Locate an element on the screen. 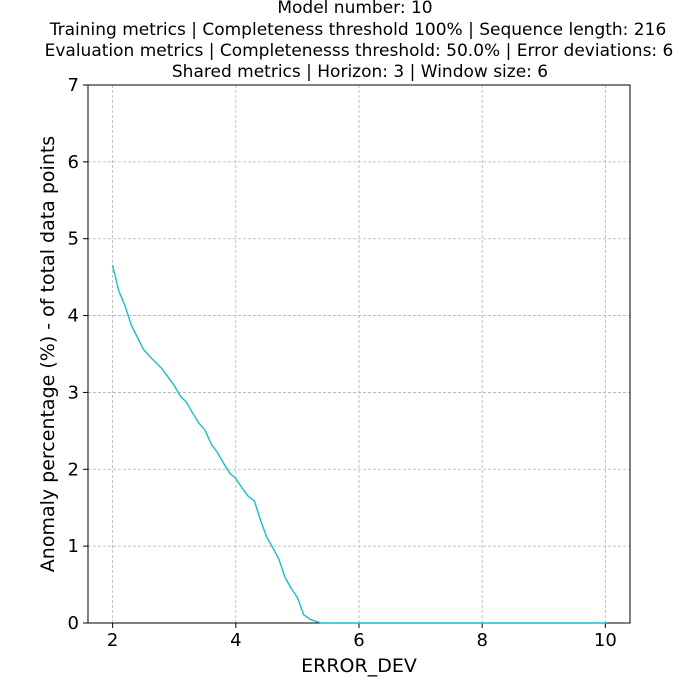  y-tick-label: 6 is located at coordinates (73, 162).